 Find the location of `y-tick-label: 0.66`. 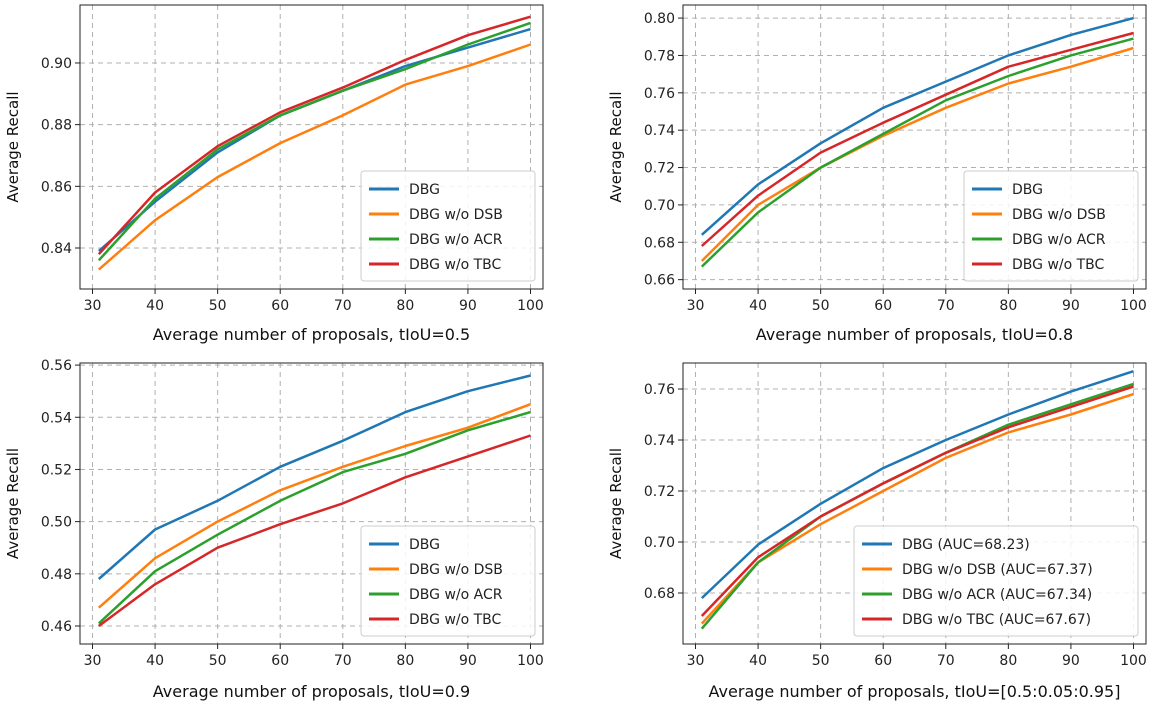

y-tick-label: 0.66 is located at coordinates (659, 281).